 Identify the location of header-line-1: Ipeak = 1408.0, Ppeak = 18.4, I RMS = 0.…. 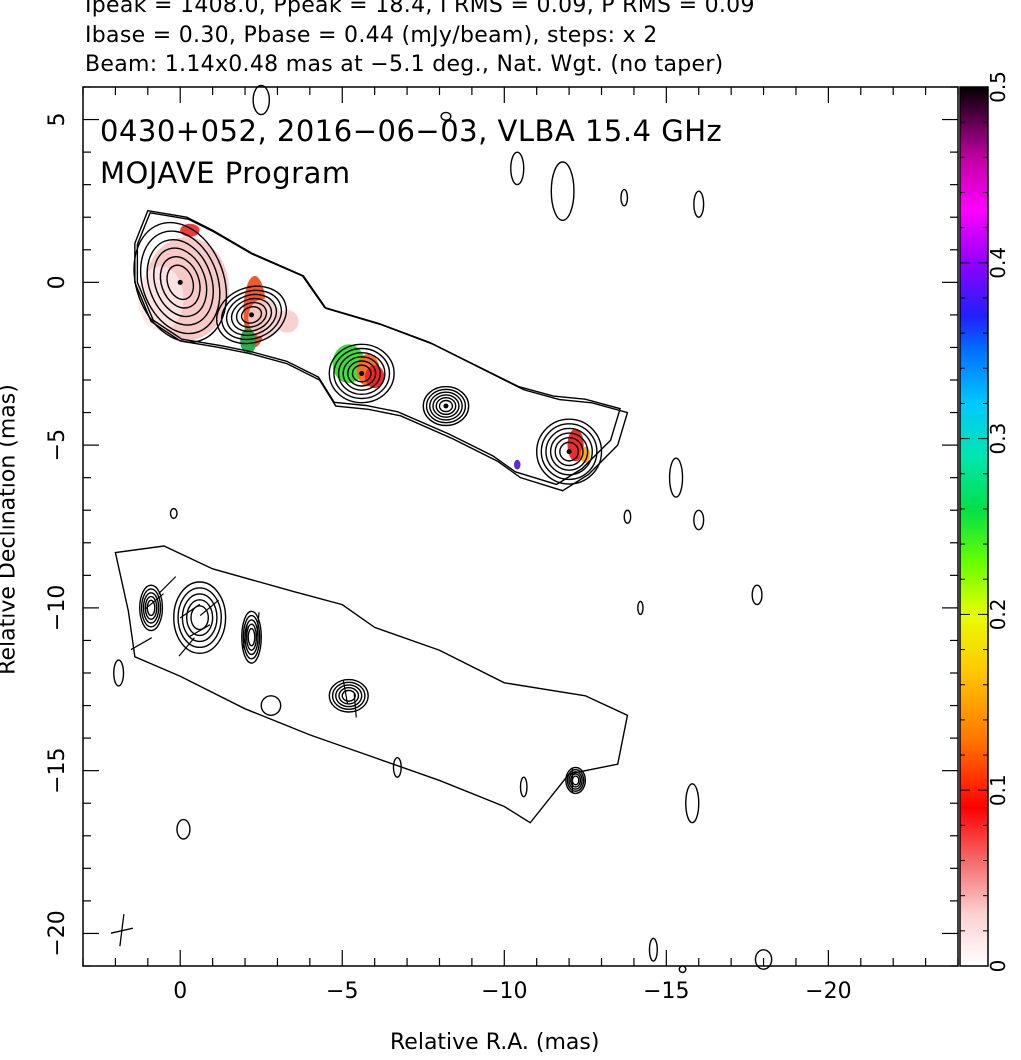
(420, 9).